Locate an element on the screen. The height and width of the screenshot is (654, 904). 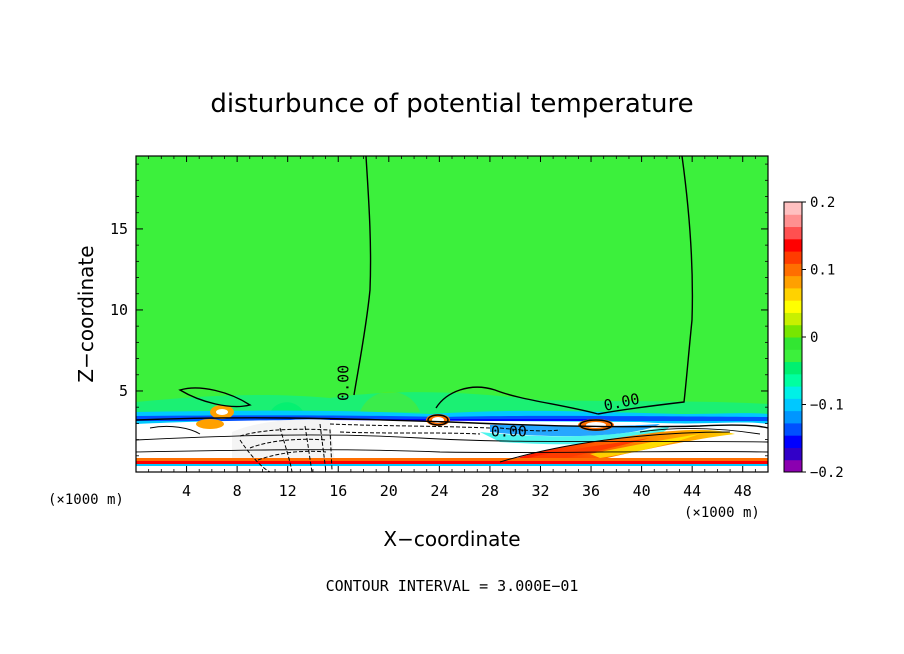
x-tick-label: 48 is located at coordinates (743, 491).